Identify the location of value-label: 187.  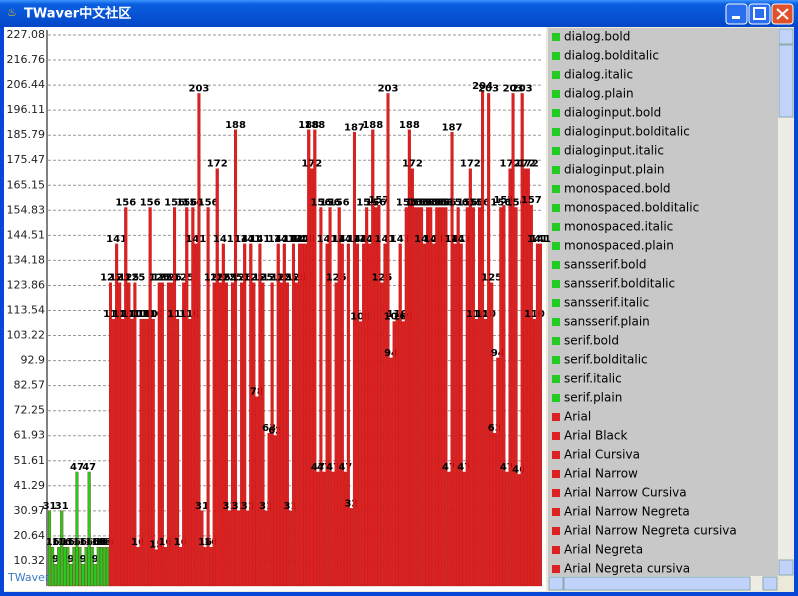
(354, 127).